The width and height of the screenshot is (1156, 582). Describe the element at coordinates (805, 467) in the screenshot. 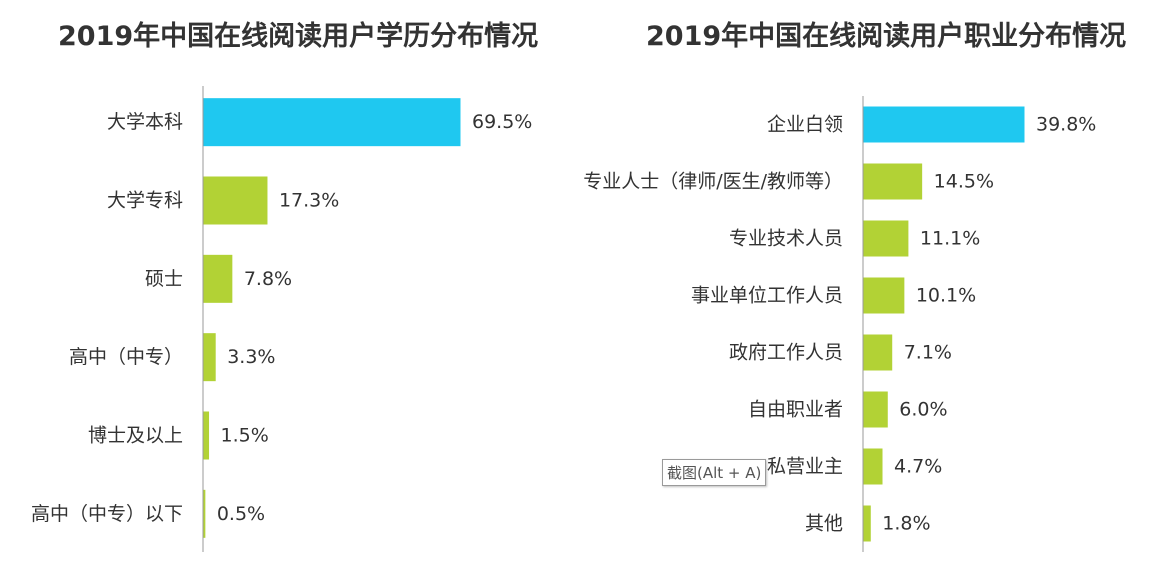

I see `occupation-category-label-6: 私营业主` at that location.